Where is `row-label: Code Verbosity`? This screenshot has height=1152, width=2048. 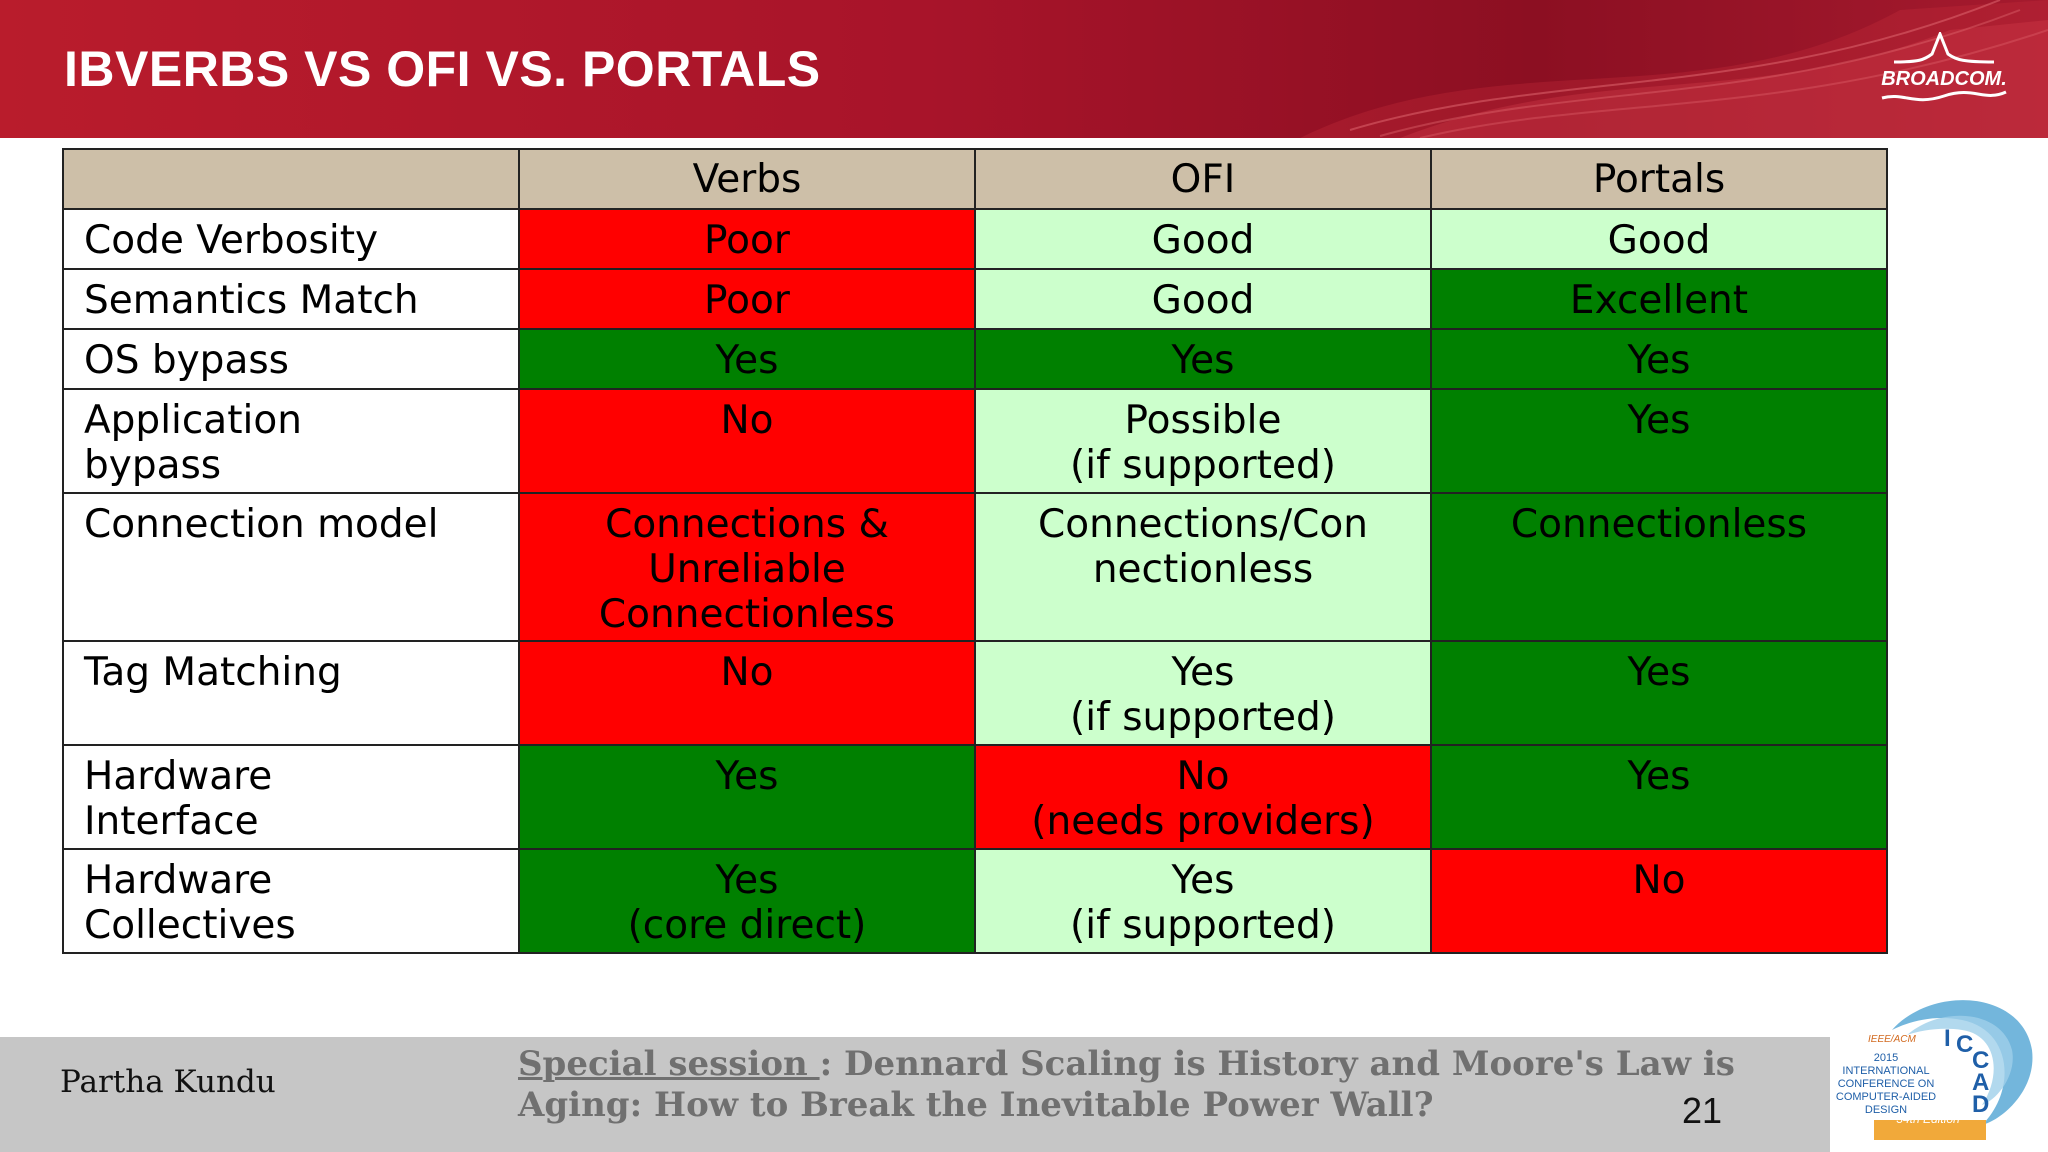 row-label: Code Verbosity is located at coordinates (291, 239).